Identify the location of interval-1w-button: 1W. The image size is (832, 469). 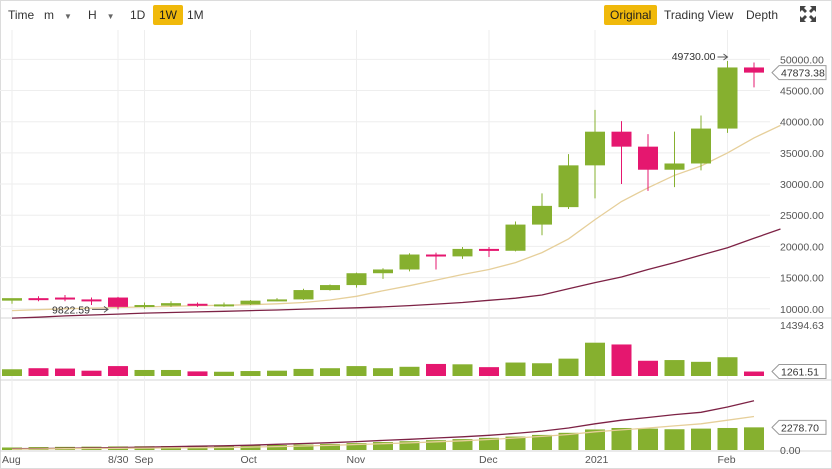
(168, 15).